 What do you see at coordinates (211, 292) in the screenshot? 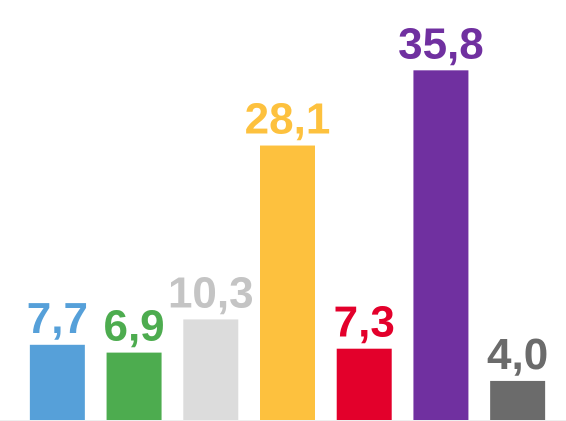
I see `value-label: 10,3` at bounding box center [211, 292].